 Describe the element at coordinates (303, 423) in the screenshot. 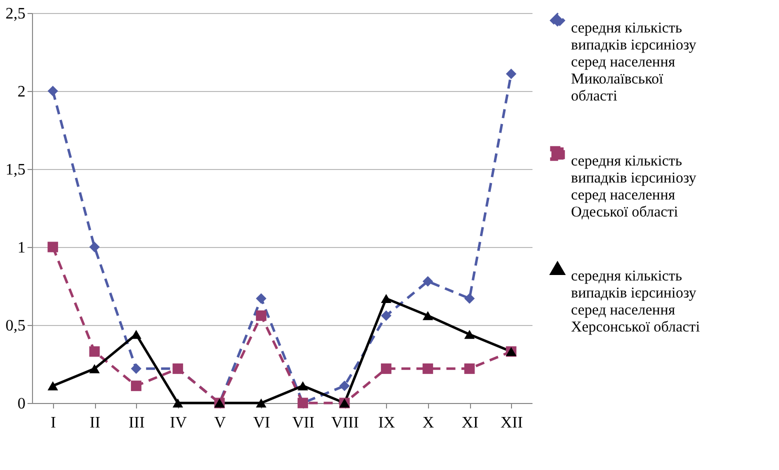

I see `x-tick-label: VII` at that location.